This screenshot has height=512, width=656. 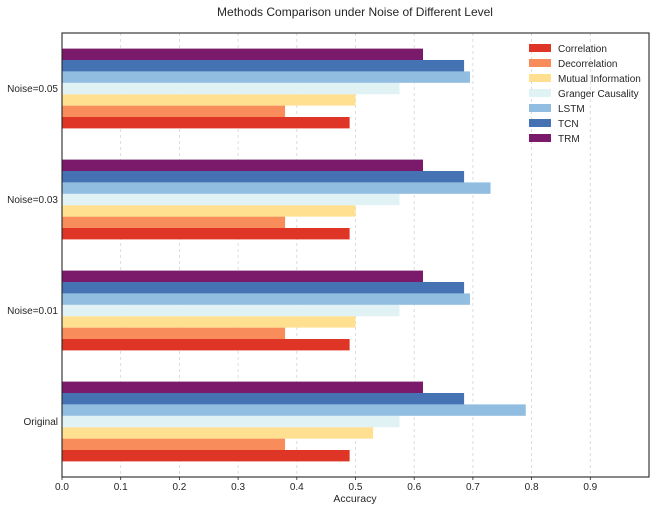 I want to click on y-category-label: Noise=0.03, so click(x=32, y=200).